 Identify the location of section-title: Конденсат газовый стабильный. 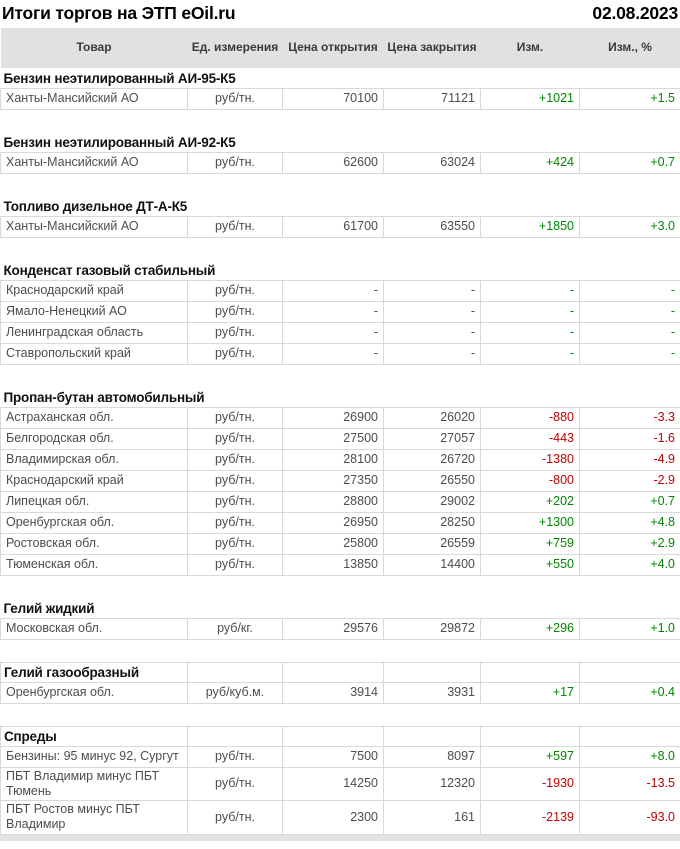
(109, 270).